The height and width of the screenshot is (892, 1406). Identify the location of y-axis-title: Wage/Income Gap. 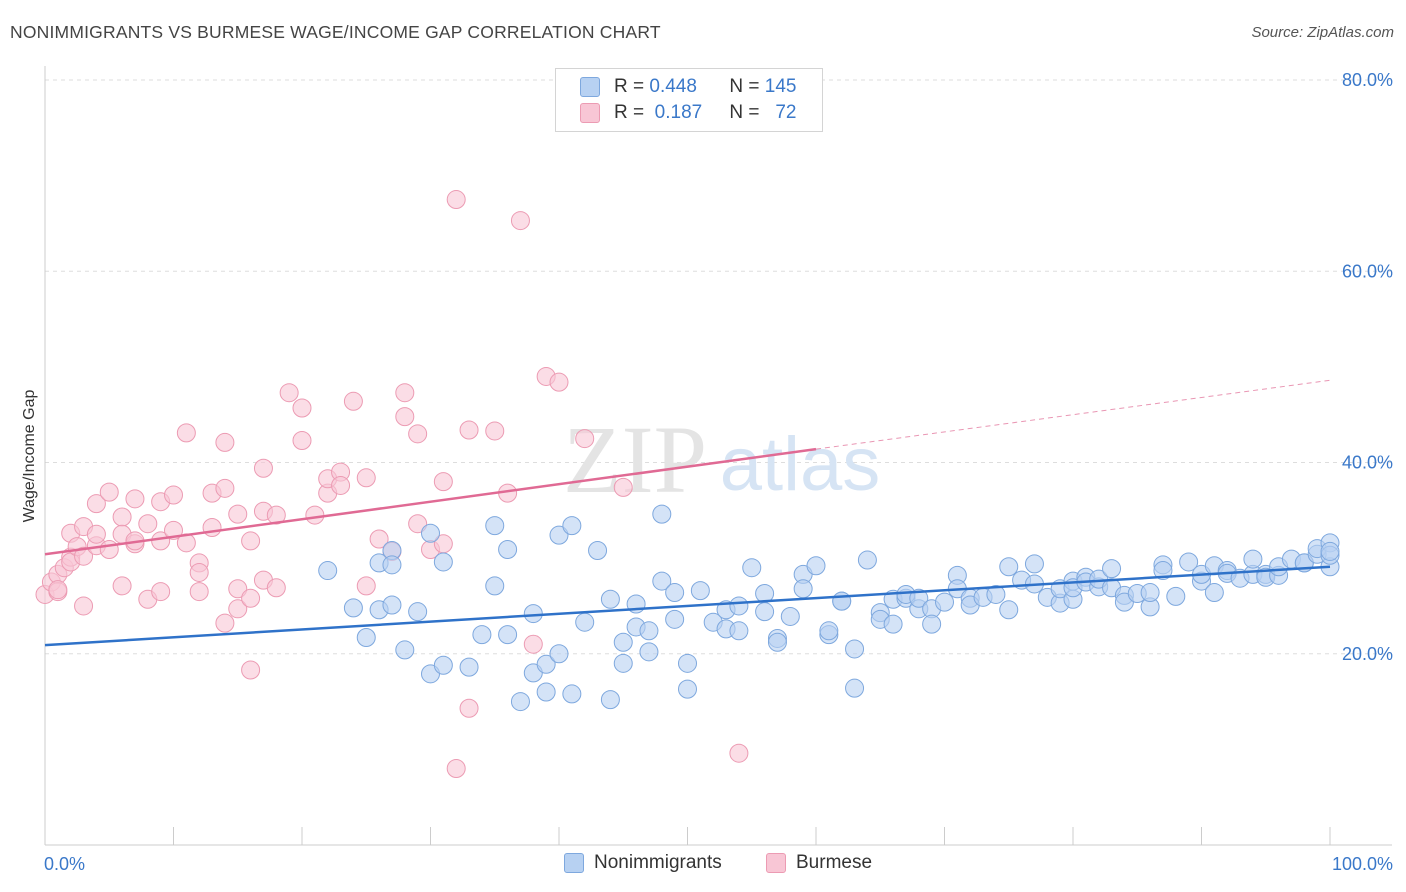
(29, 456).